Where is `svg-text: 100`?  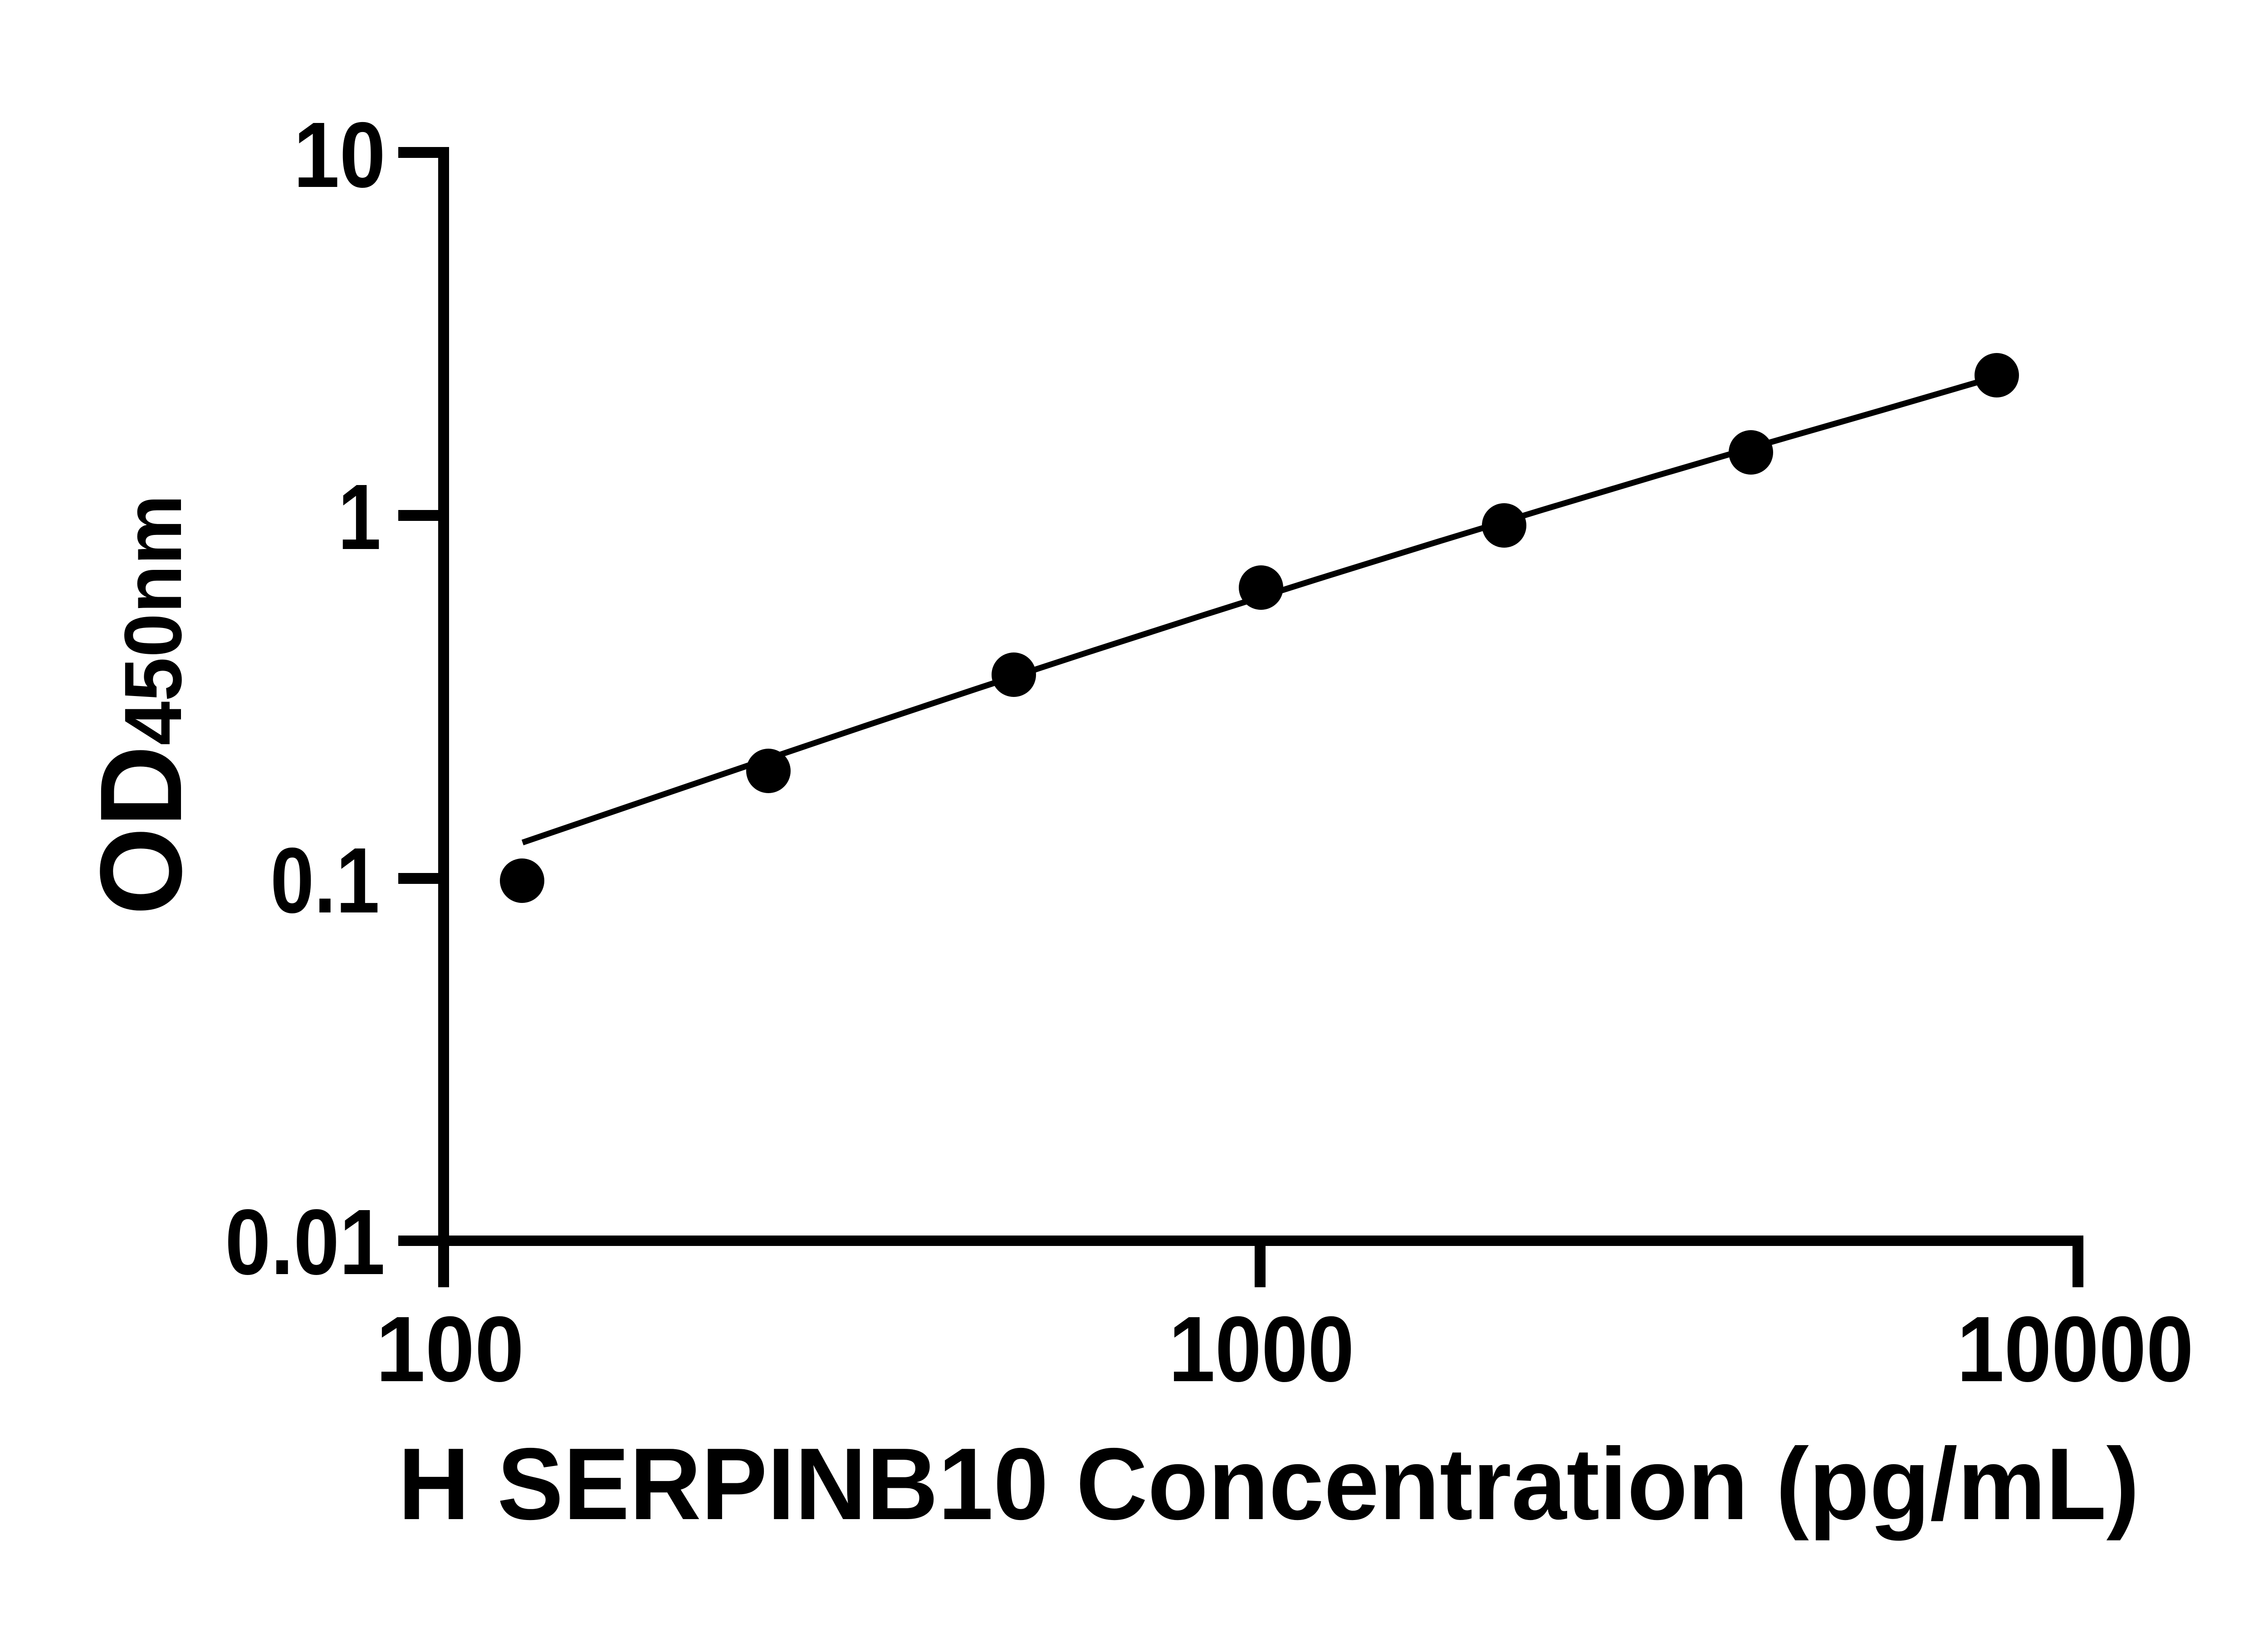 svg-text: 100 is located at coordinates (450, 1349).